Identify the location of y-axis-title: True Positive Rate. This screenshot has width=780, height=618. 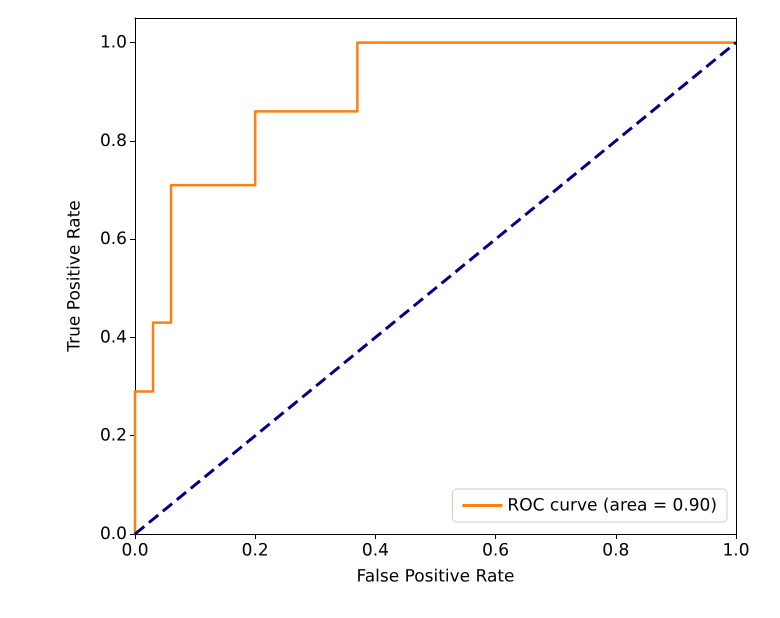
(74, 276).